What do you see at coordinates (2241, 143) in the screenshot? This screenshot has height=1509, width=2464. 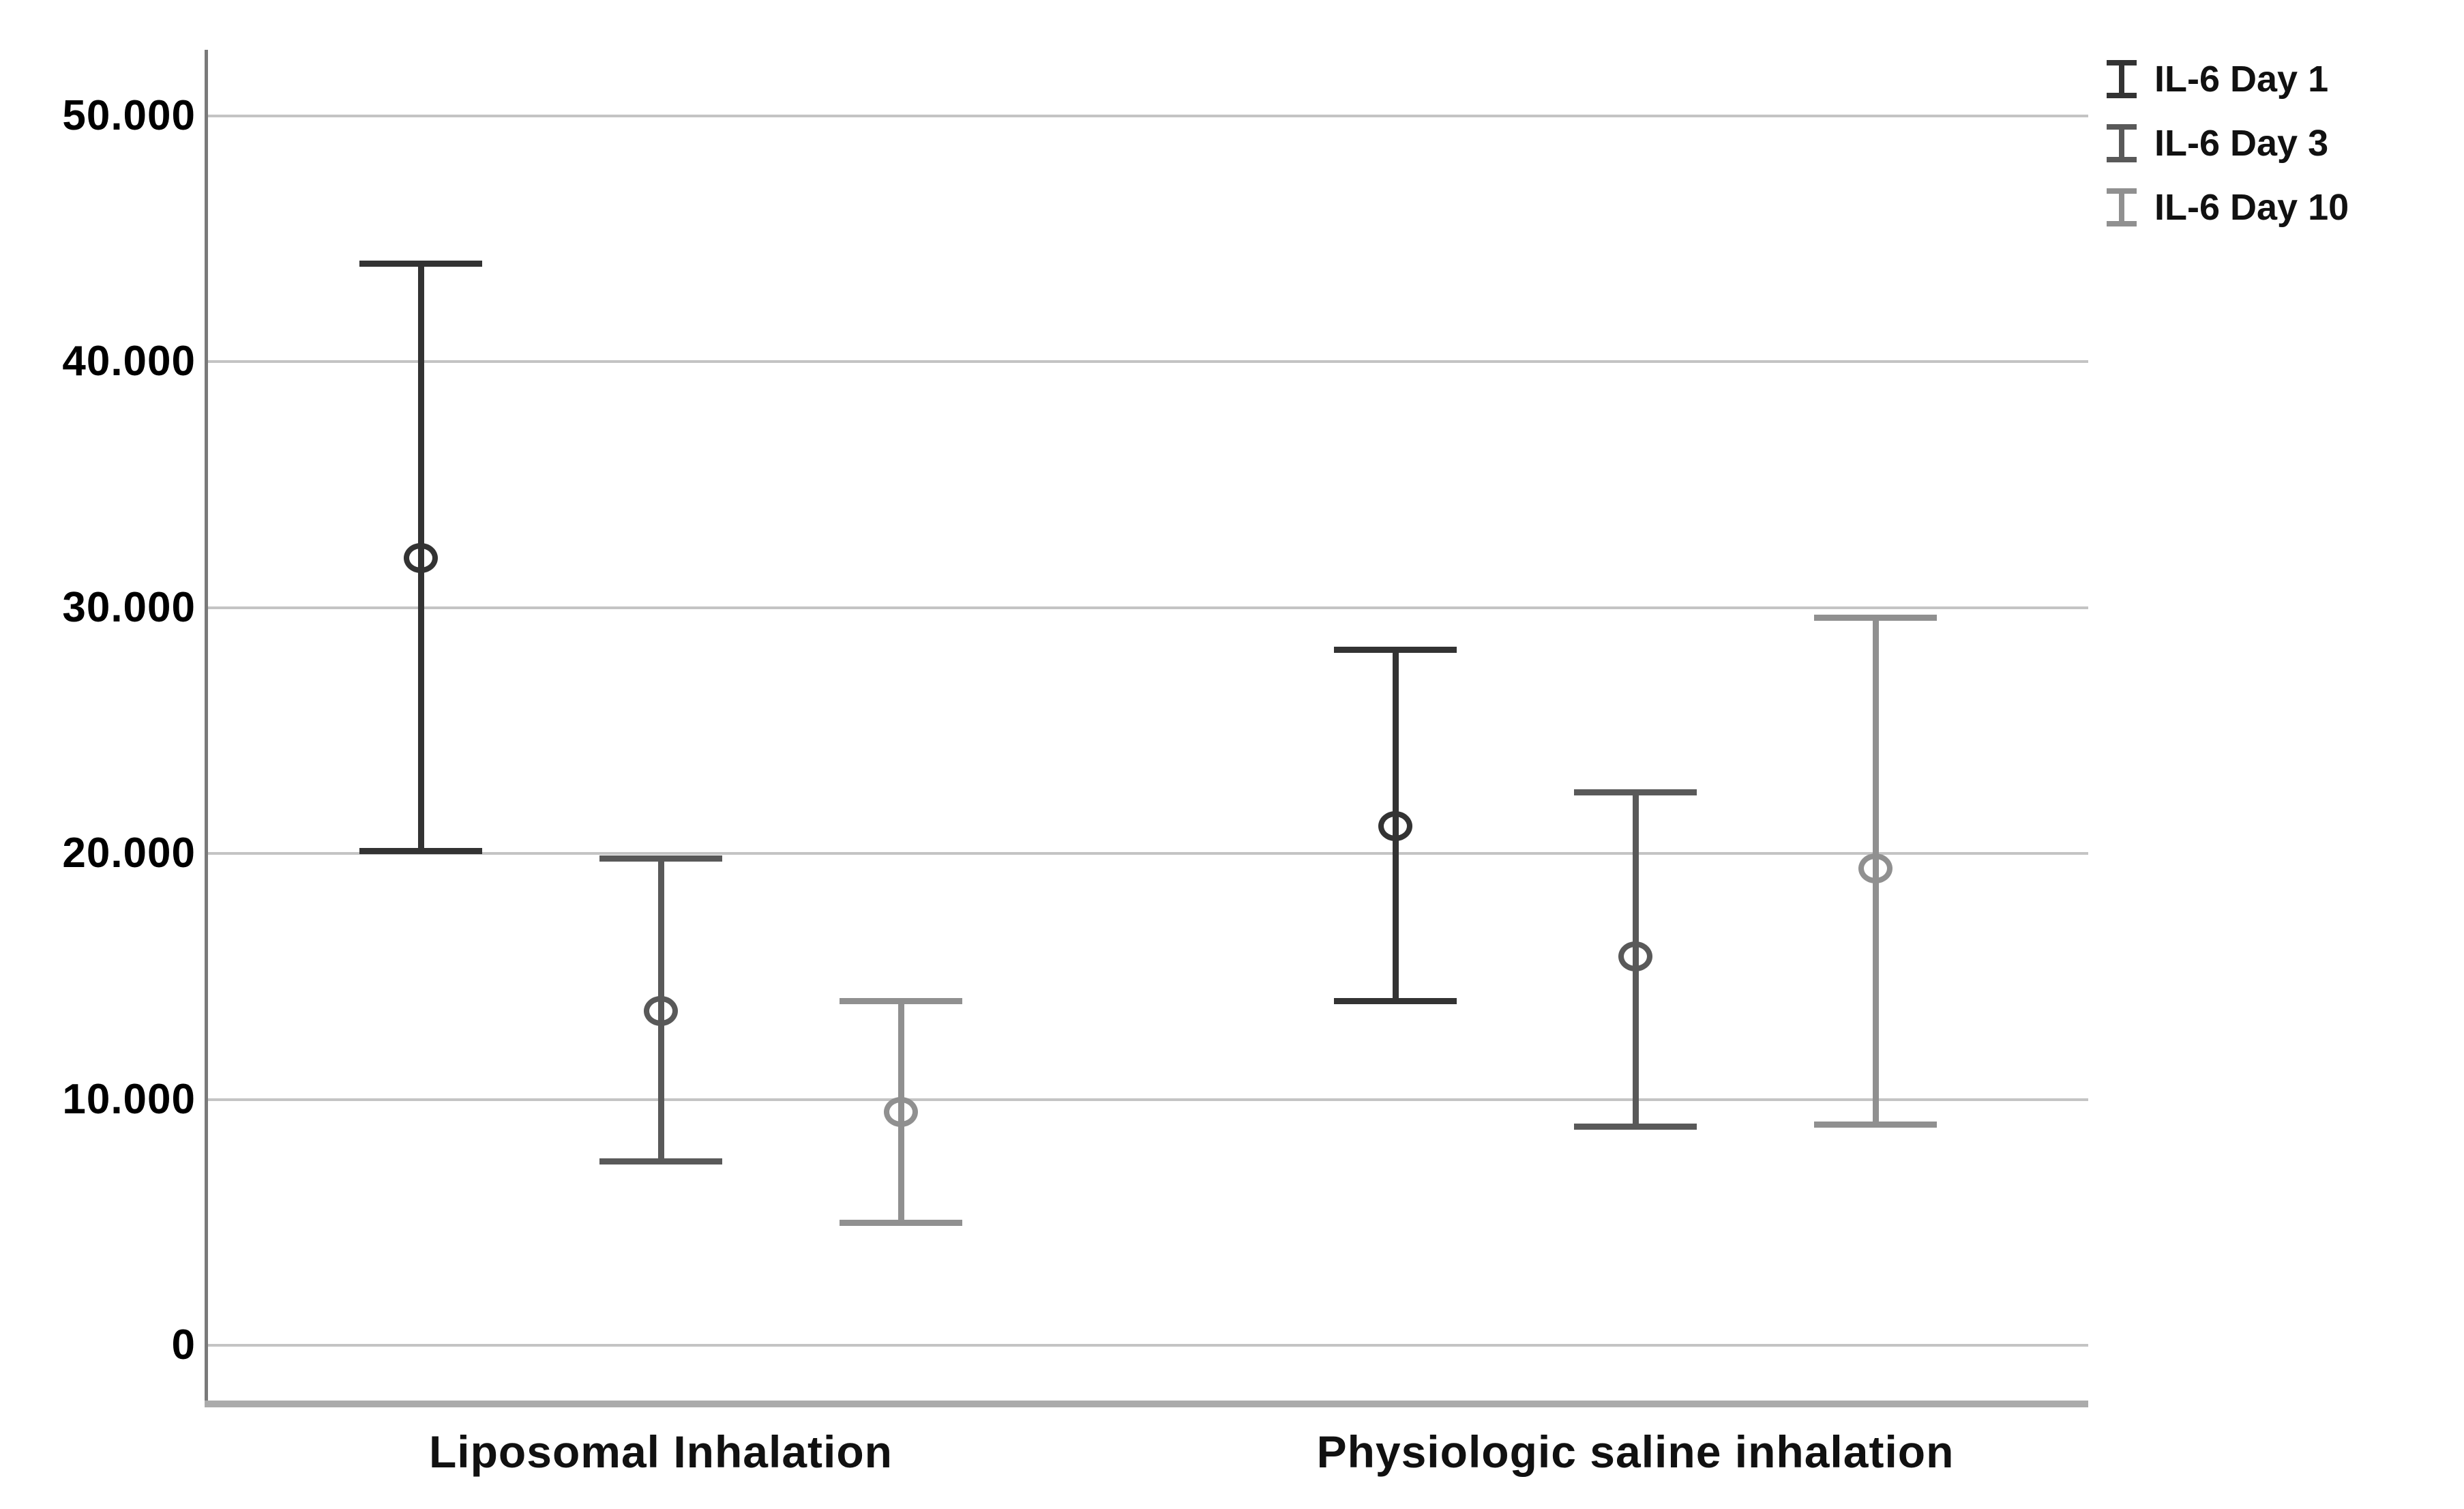 I see `legend-label: IL-6 Day 3` at bounding box center [2241, 143].